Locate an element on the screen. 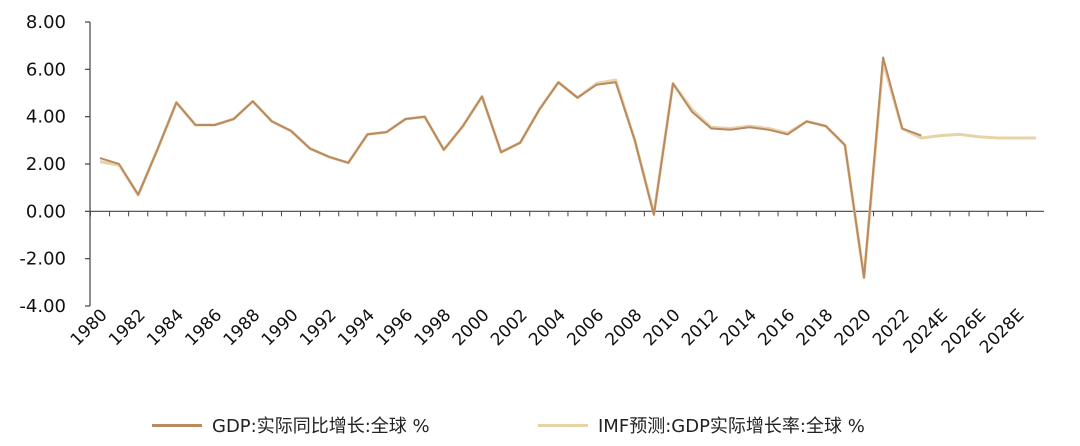 This screenshot has width=1080, height=446. legend: GDP:实际同比增长:全球 % IMF预测:GDP实际增长率:全球 % is located at coordinates (540, 424).